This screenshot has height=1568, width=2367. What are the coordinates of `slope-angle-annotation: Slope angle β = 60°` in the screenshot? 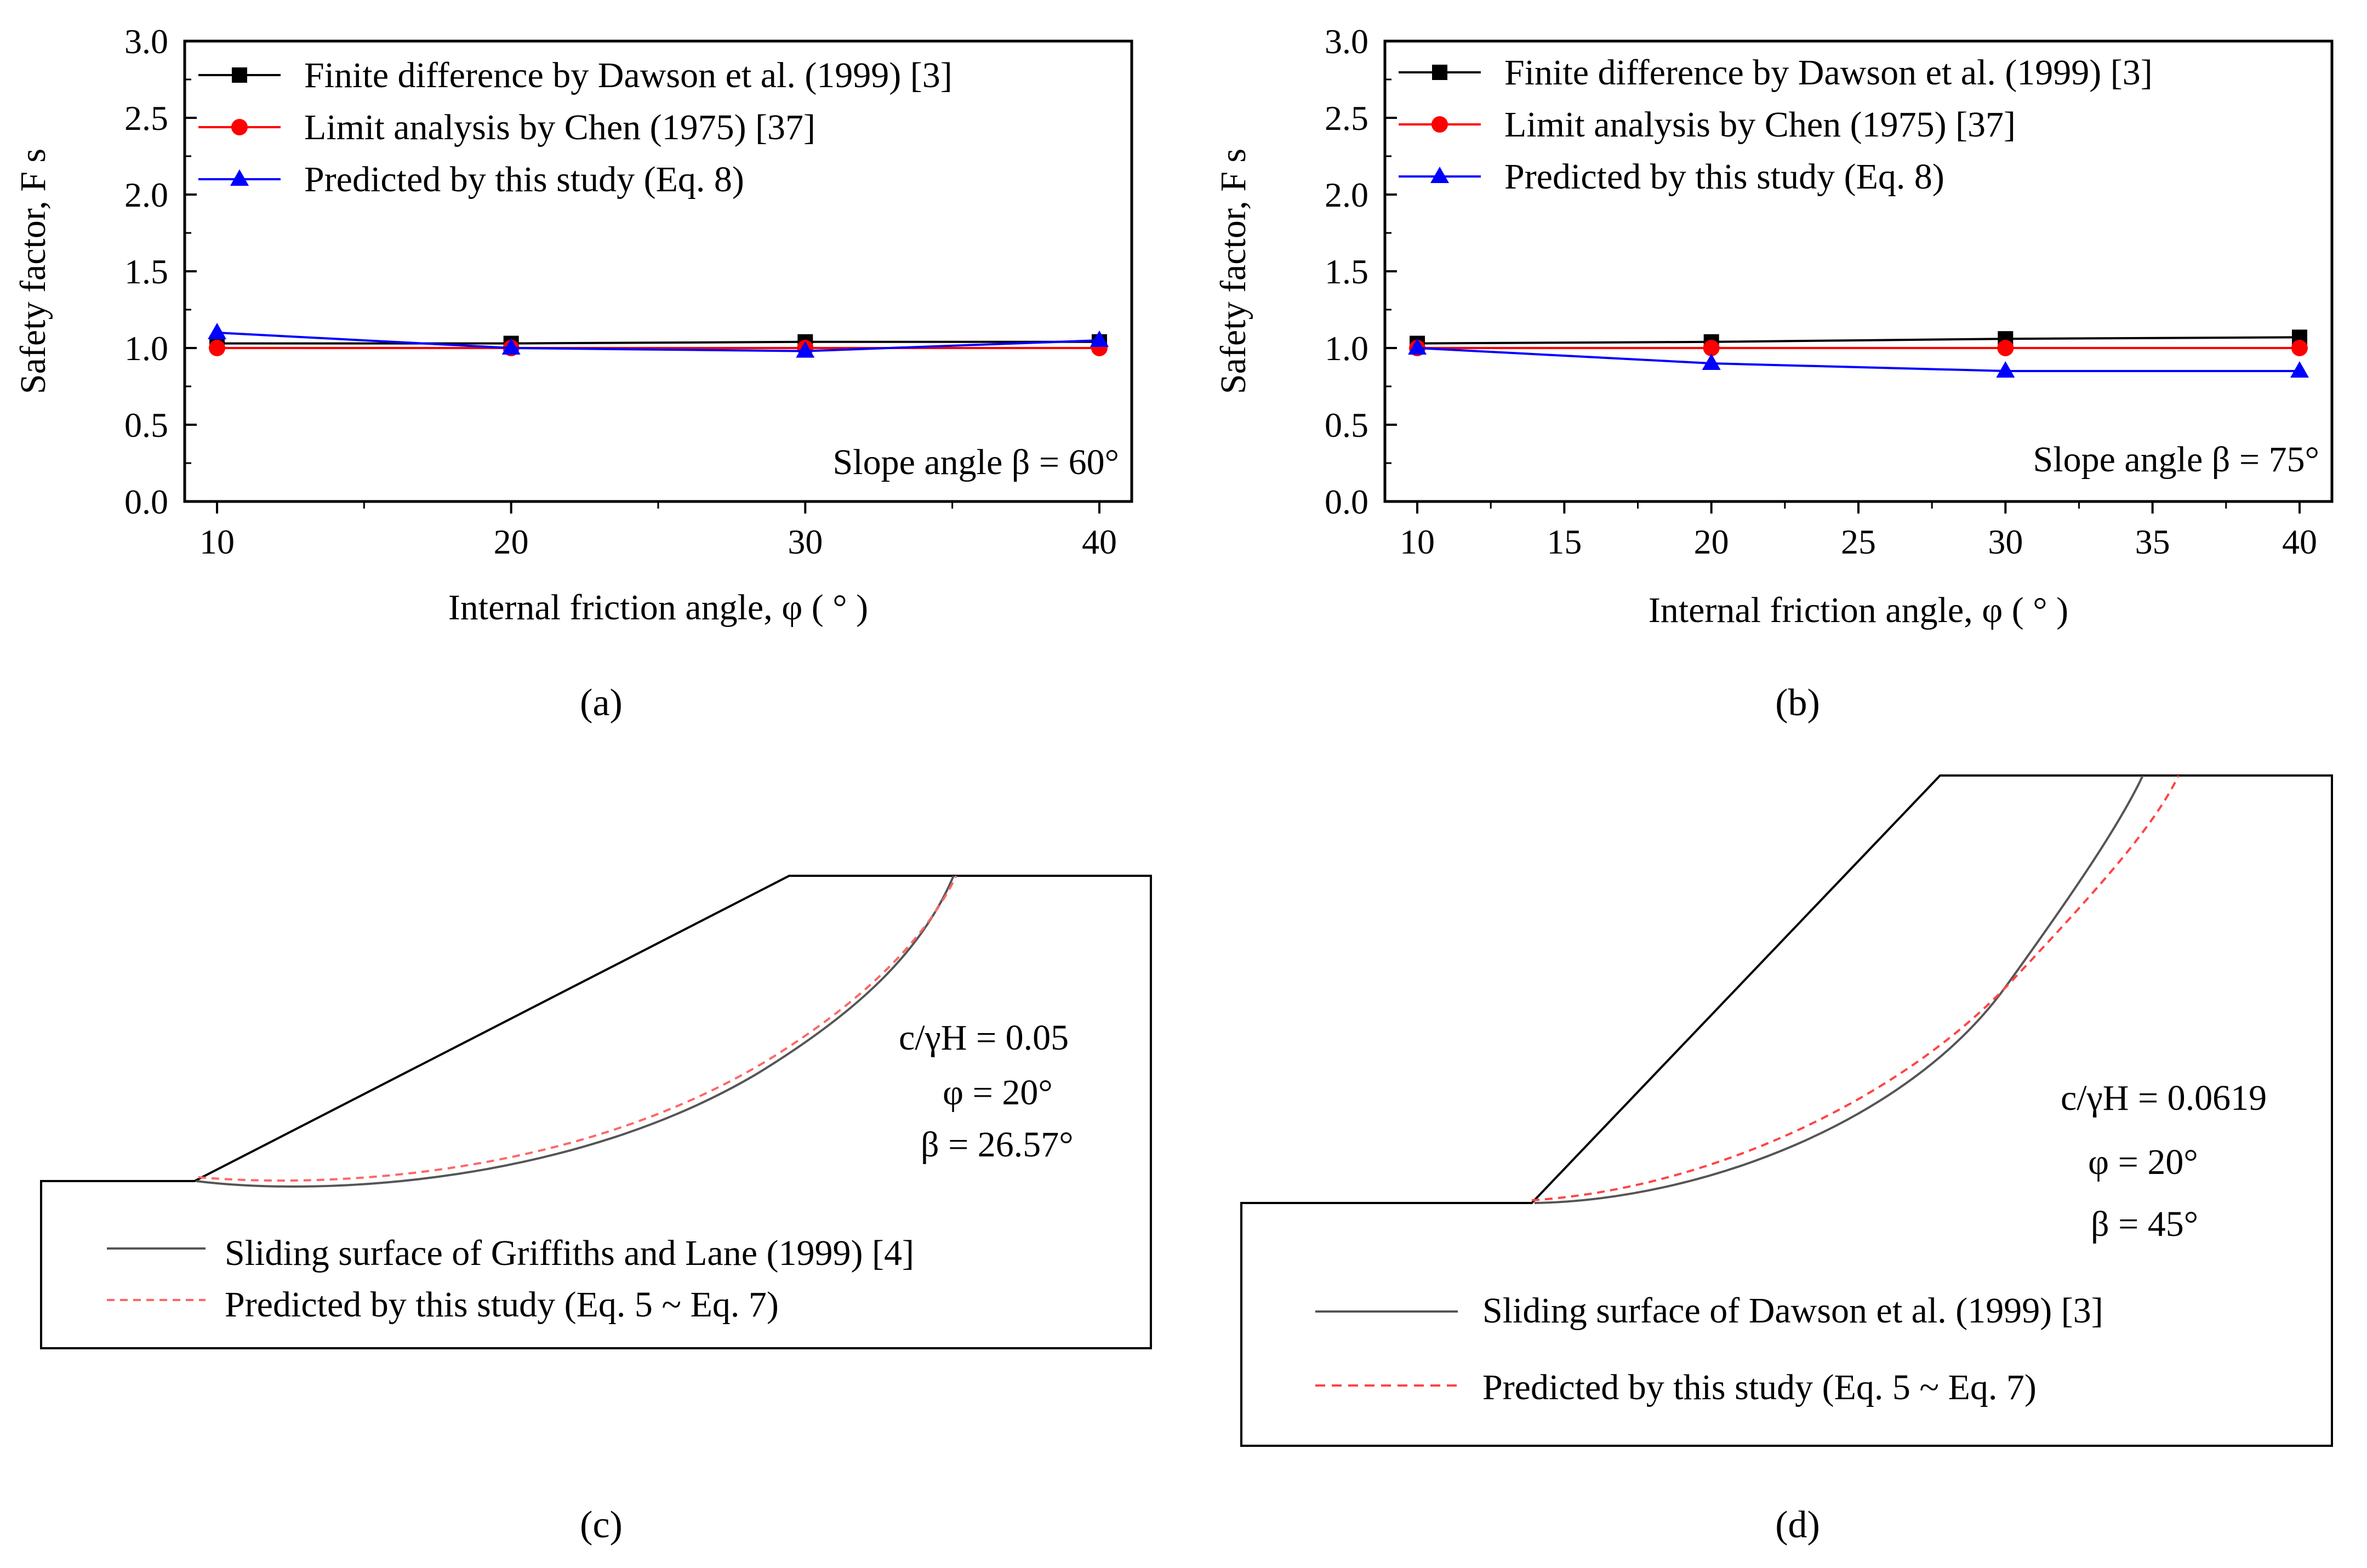 It's located at (976, 462).